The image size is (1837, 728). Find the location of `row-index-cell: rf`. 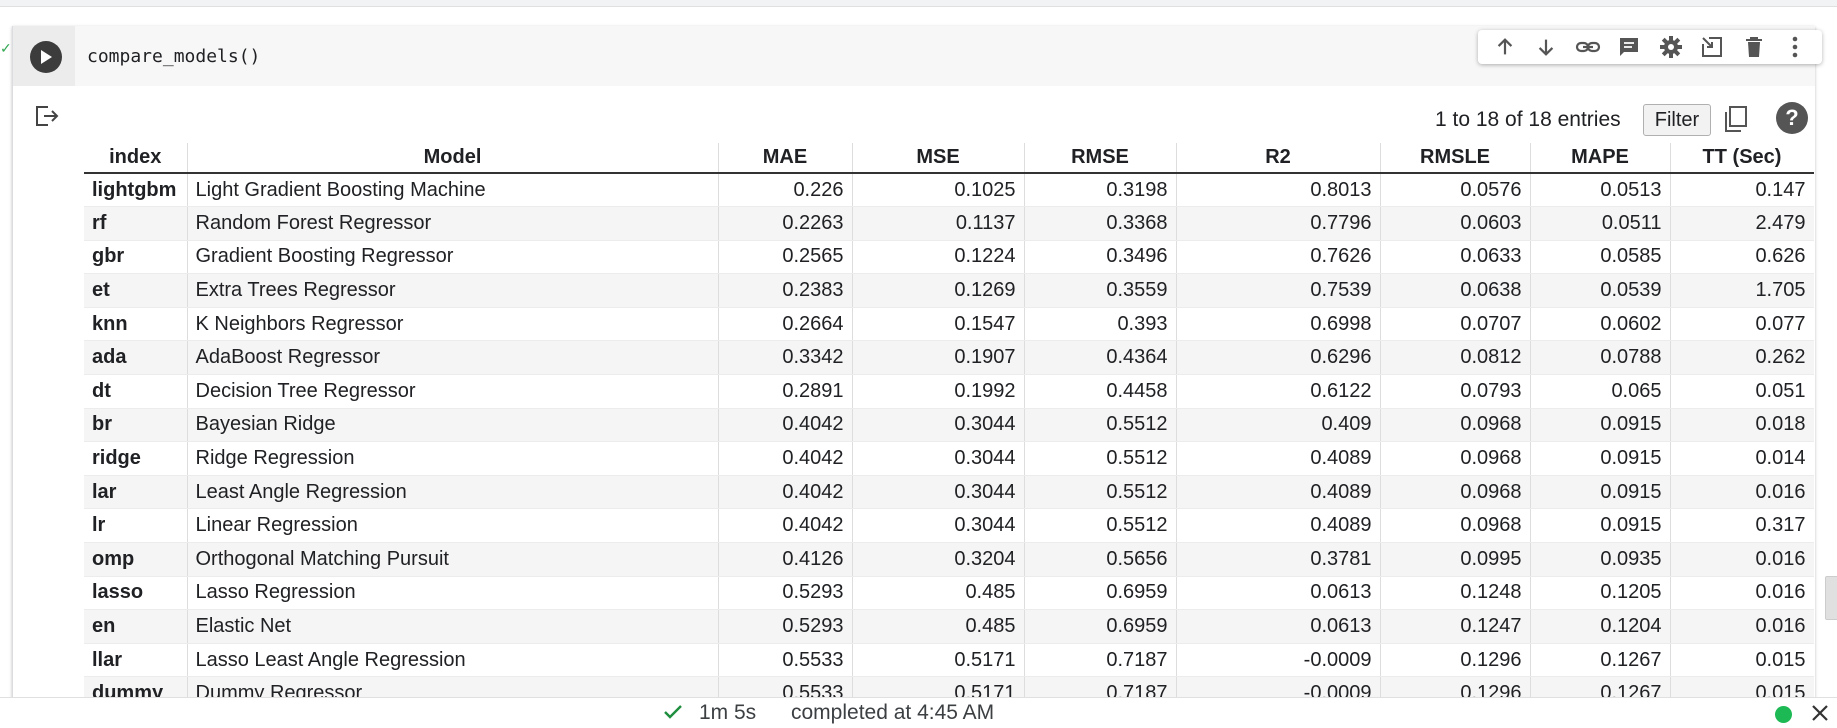

row-index-cell: rf is located at coordinates (136, 223).